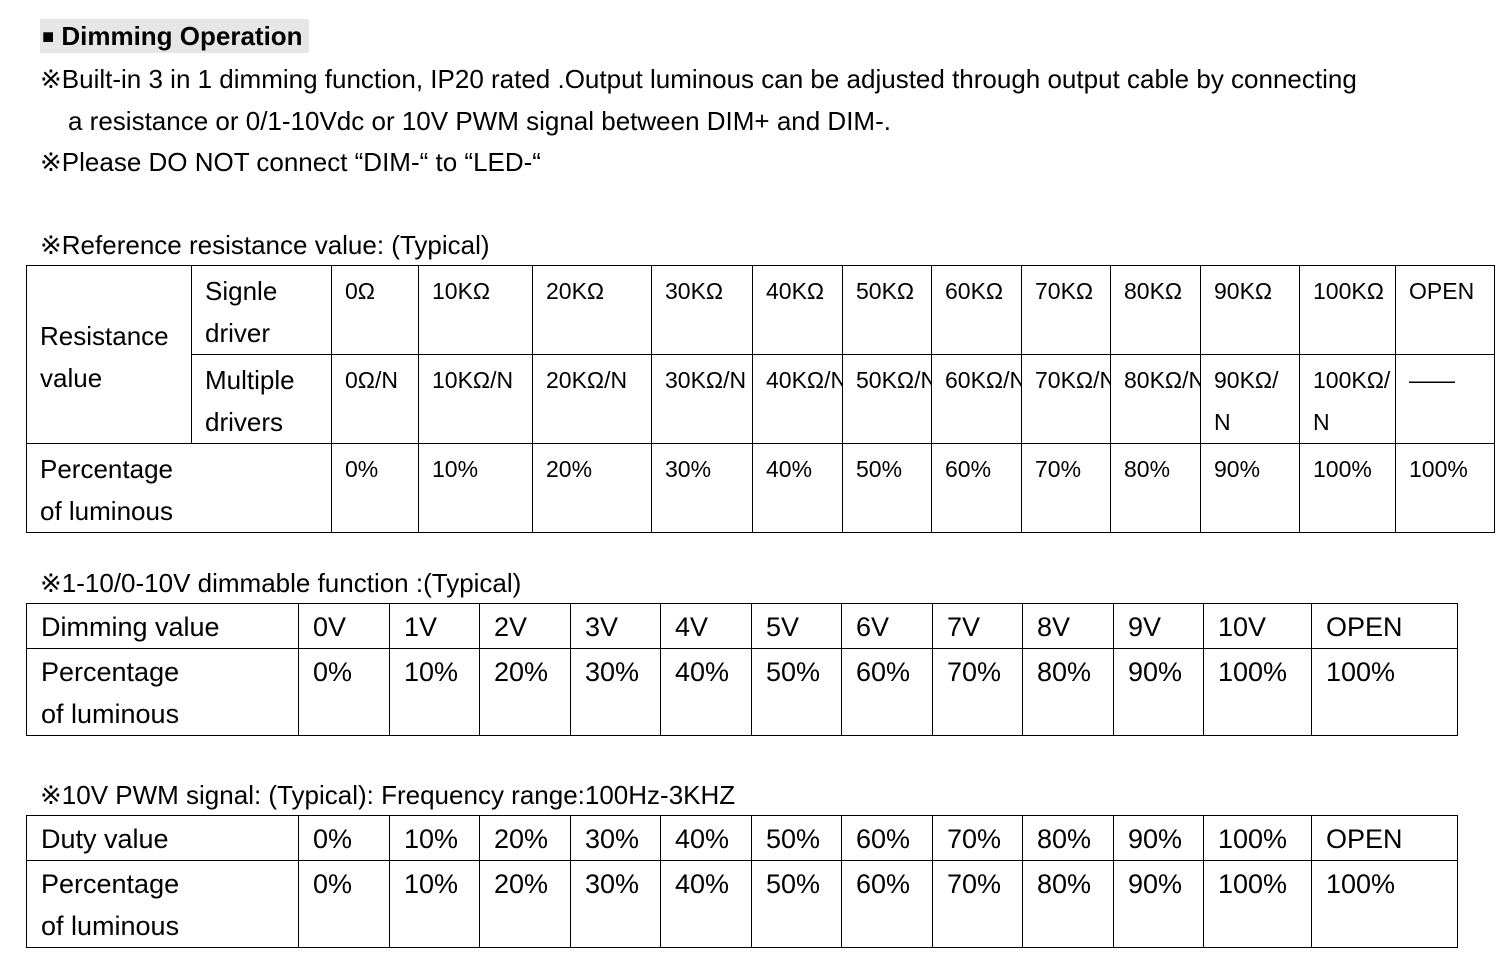 This screenshot has height=959, width=1506. I want to click on multiple-drivers-label: Multiple drivers, so click(261, 399).